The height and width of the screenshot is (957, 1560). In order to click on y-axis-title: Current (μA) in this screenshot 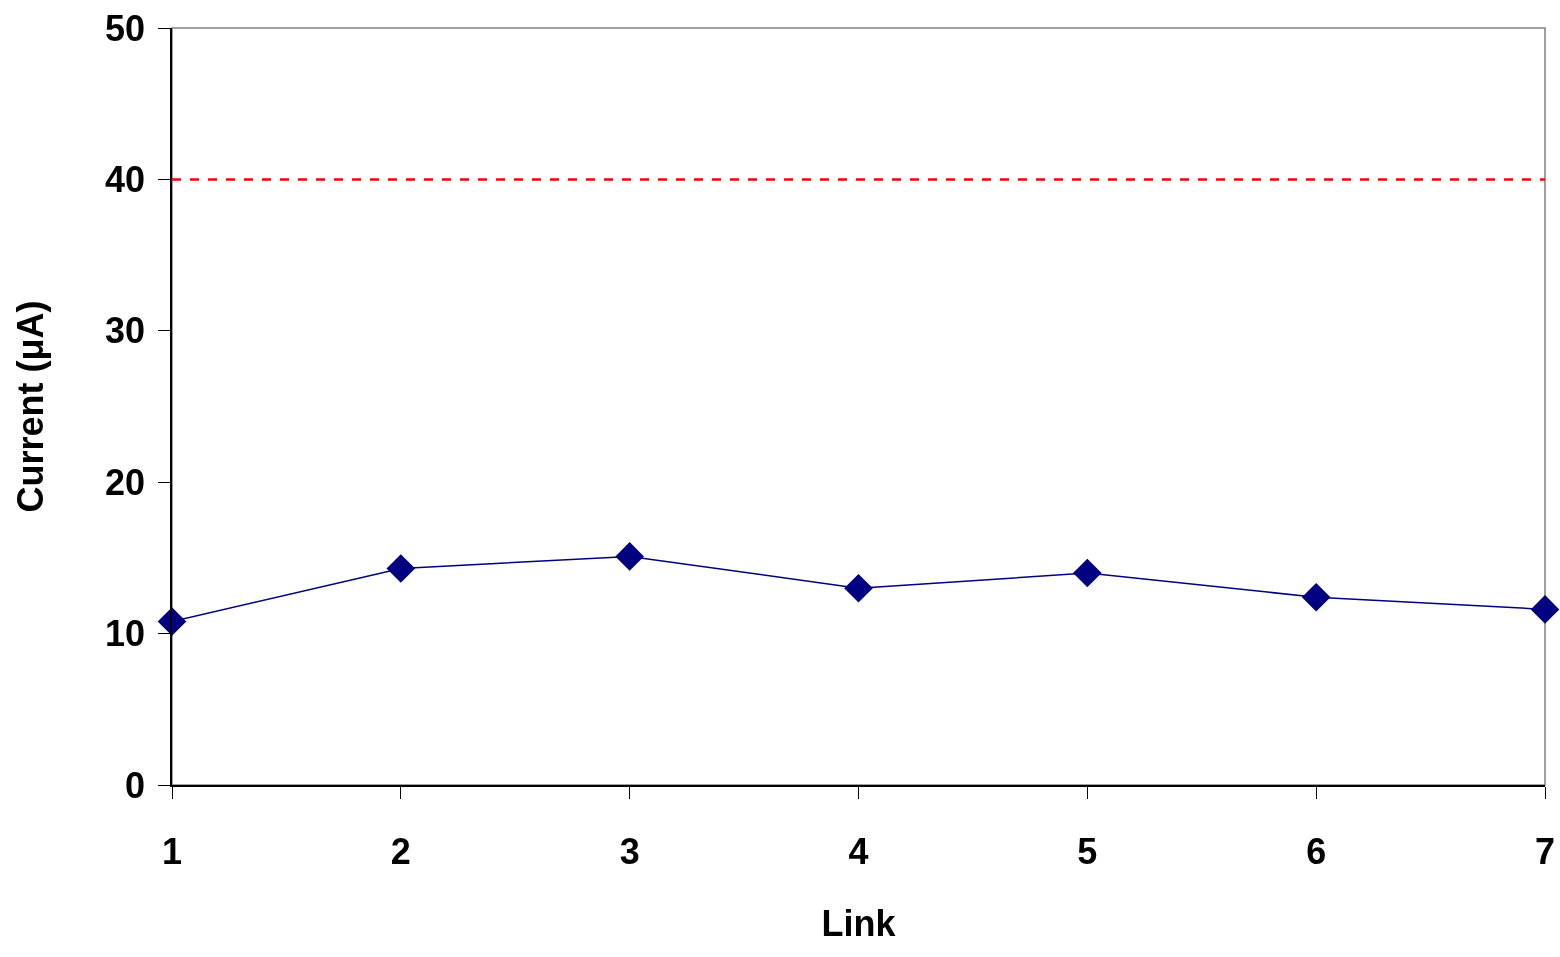, I will do `click(31, 406)`.